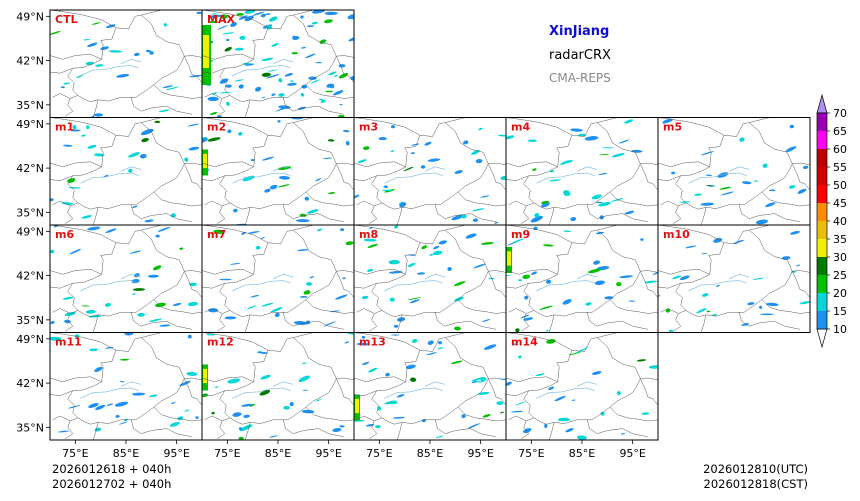 This screenshot has height=501, width=860. Describe the element at coordinates (430, 453) in the screenshot. I see `lon-label: 85°E` at that location.